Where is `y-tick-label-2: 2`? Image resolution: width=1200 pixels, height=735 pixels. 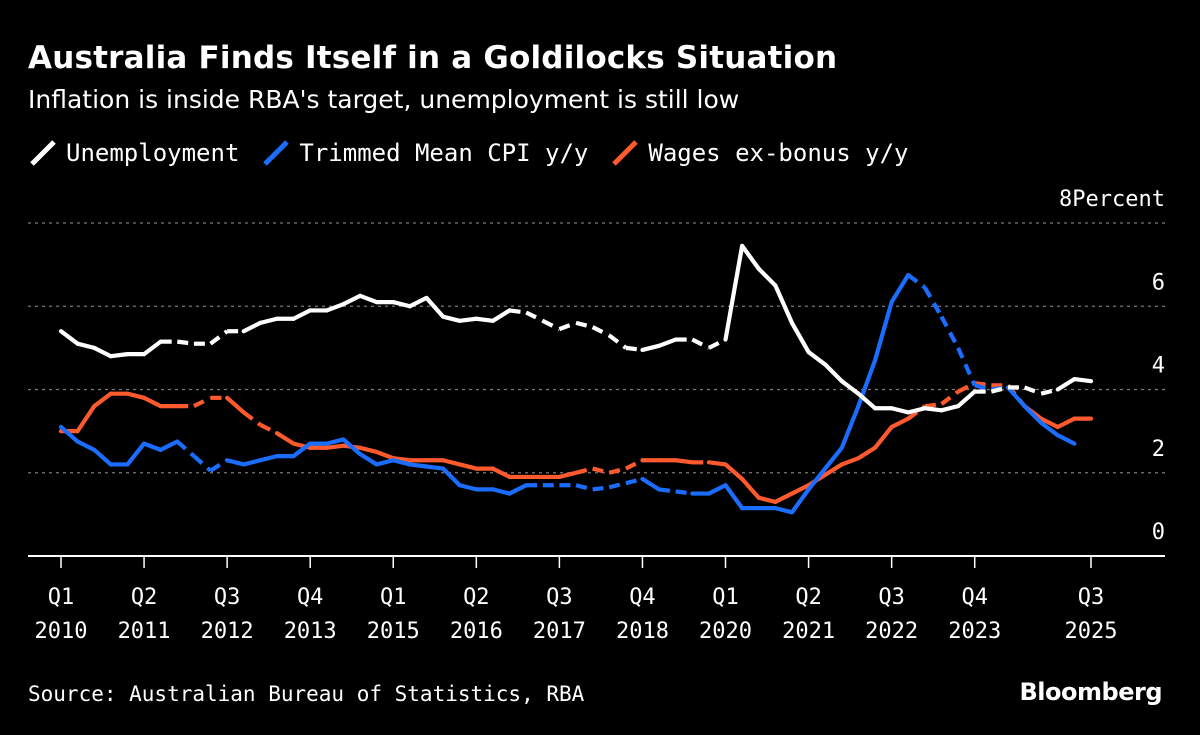 y-tick-label-2: 2 is located at coordinates (1158, 449).